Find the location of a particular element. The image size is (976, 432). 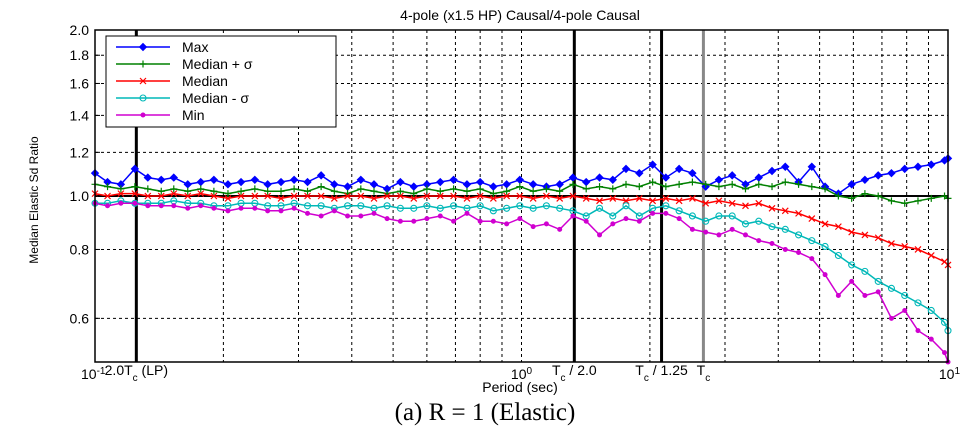

legend-item: Median - σ is located at coordinates (182, 98).